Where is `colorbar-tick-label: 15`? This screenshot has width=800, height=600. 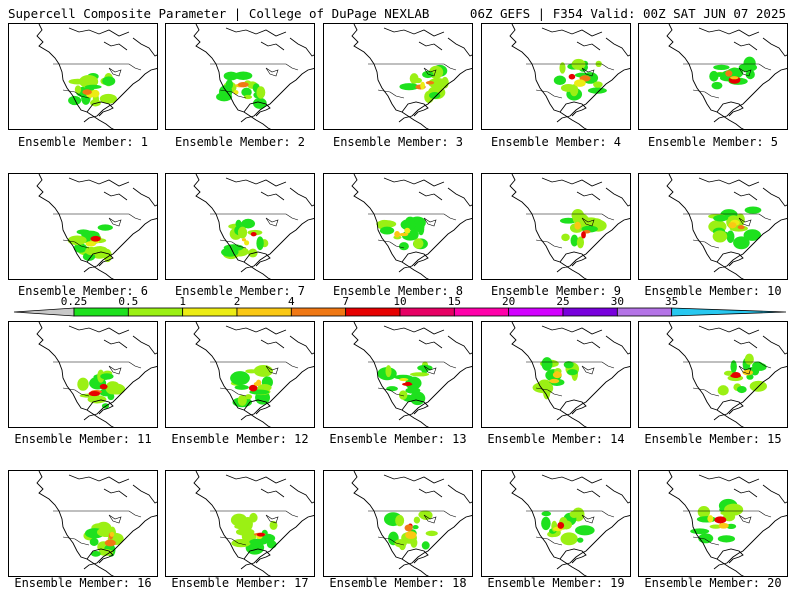
colorbar-tick-label: 15 is located at coordinates (454, 301).